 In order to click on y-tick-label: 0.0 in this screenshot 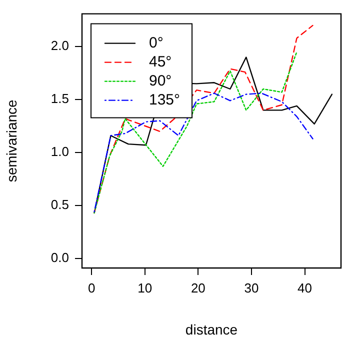, I will do `click(59, 258)`.